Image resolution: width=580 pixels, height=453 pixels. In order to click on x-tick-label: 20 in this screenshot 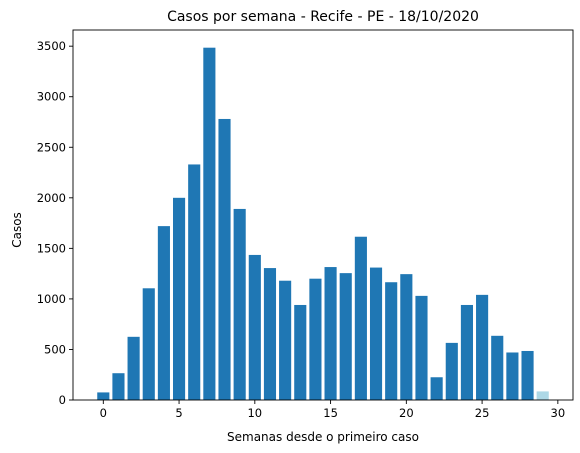, I will do `click(406, 413)`.